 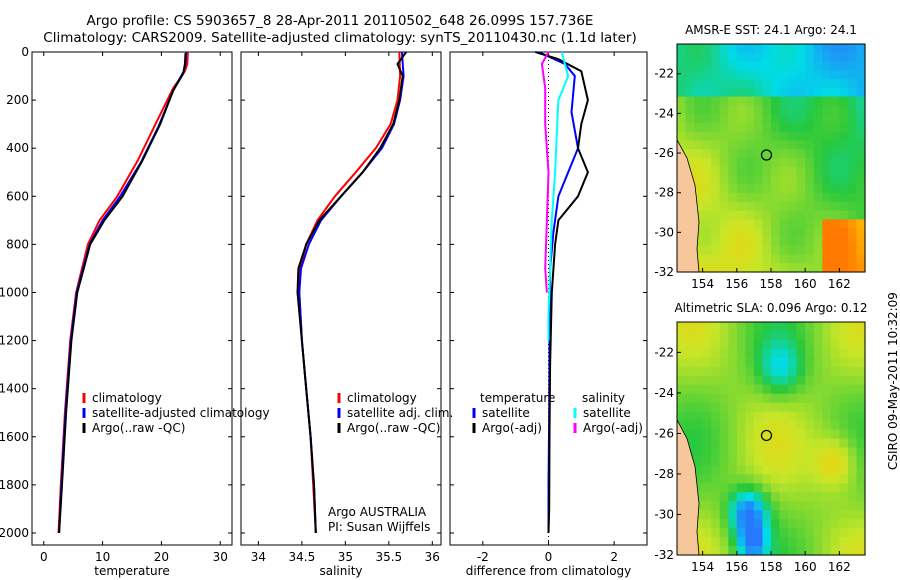 What do you see at coordinates (220, 557) in the screenshot?
I see `x-tick-label: 30` at bounding box center [220, 557].